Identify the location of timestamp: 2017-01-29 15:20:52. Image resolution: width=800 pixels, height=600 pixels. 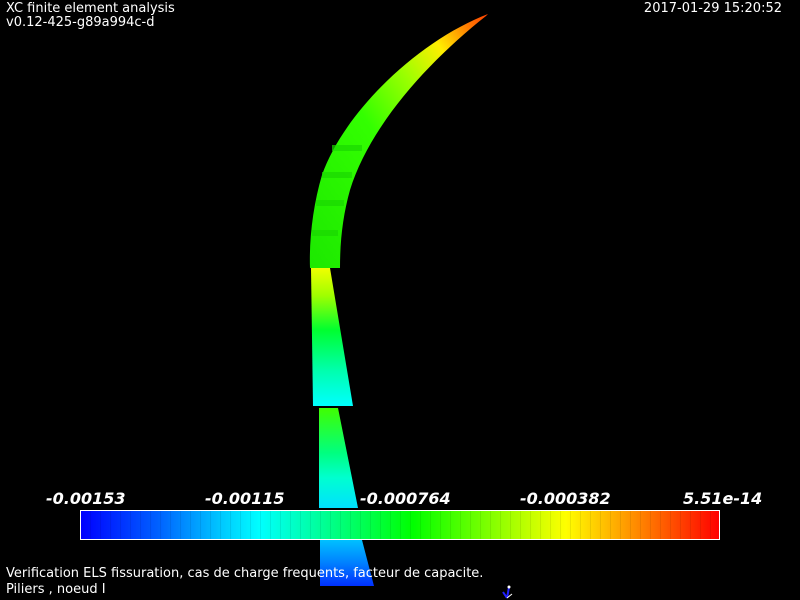
(712, 8).